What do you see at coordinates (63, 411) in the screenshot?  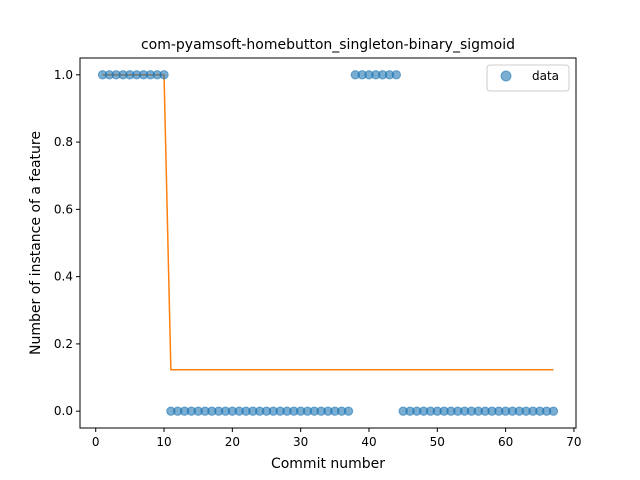 I see `y-tick-label: 0.0` at bounding box center [63, 411].